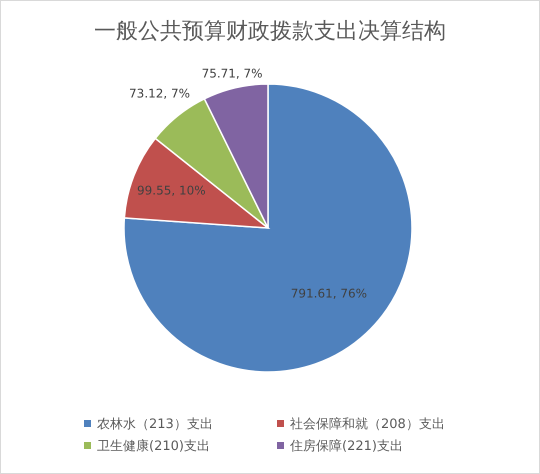 This screenshot has width=540, height=474. Describe the element at coordinates (155, 424) in the screenshot. I see `legend-label: 农林水（213）支出` at that location.